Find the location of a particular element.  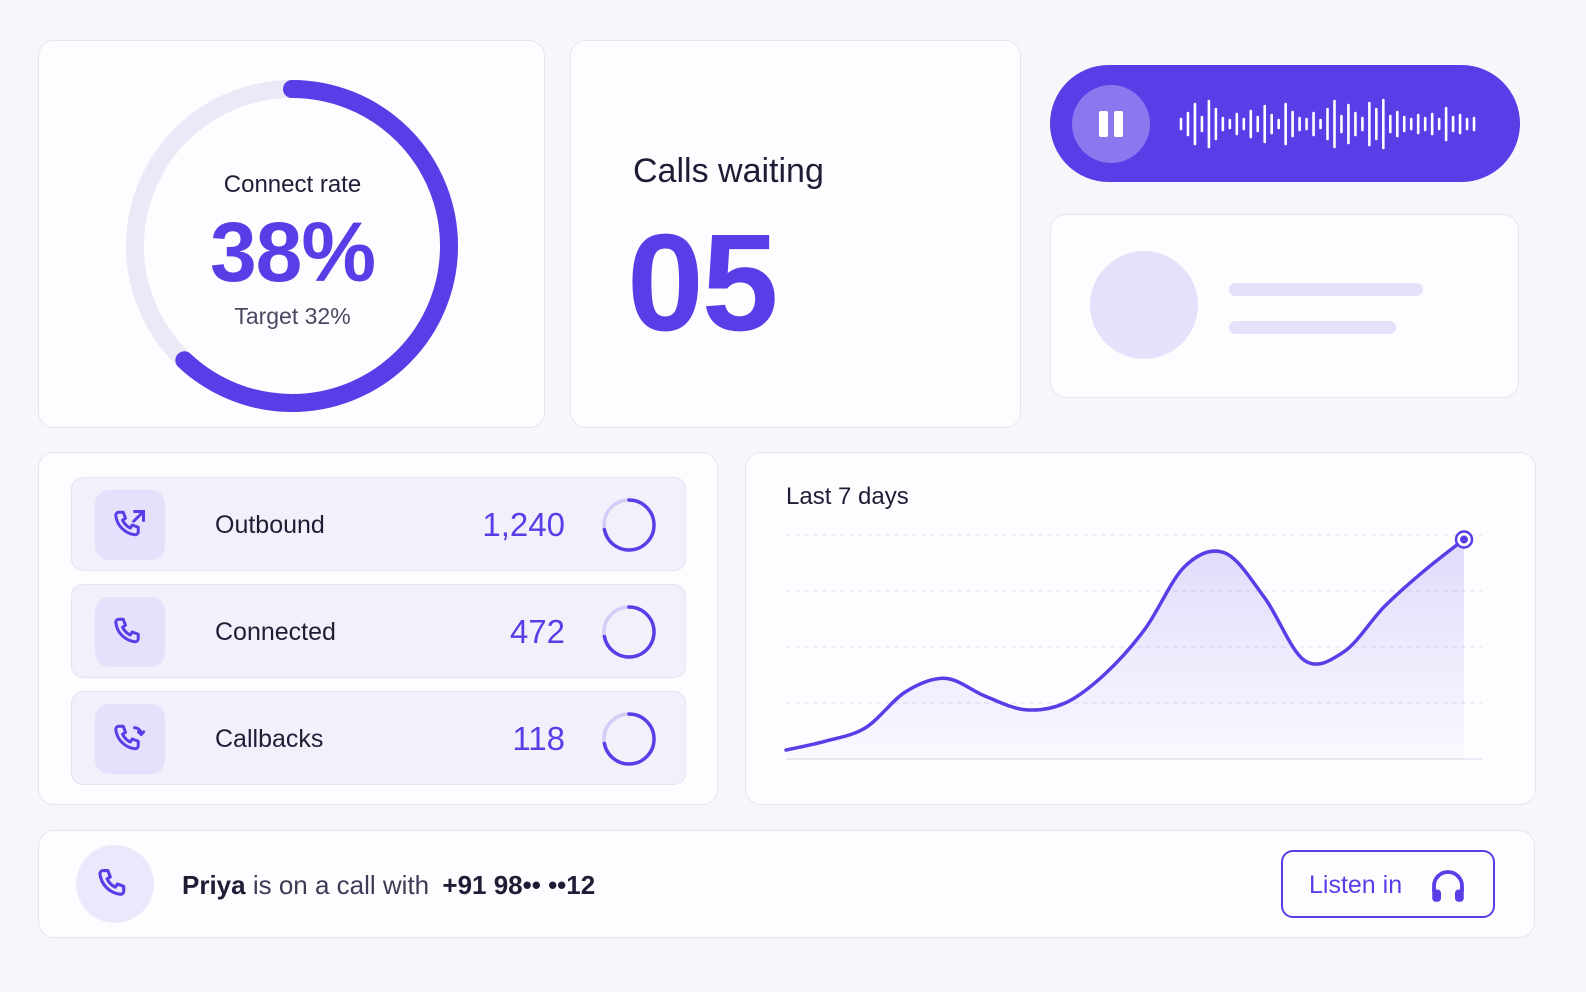

connect-rate-card: Connect rate 38% Target 32% is located at coordinates (291, 234).